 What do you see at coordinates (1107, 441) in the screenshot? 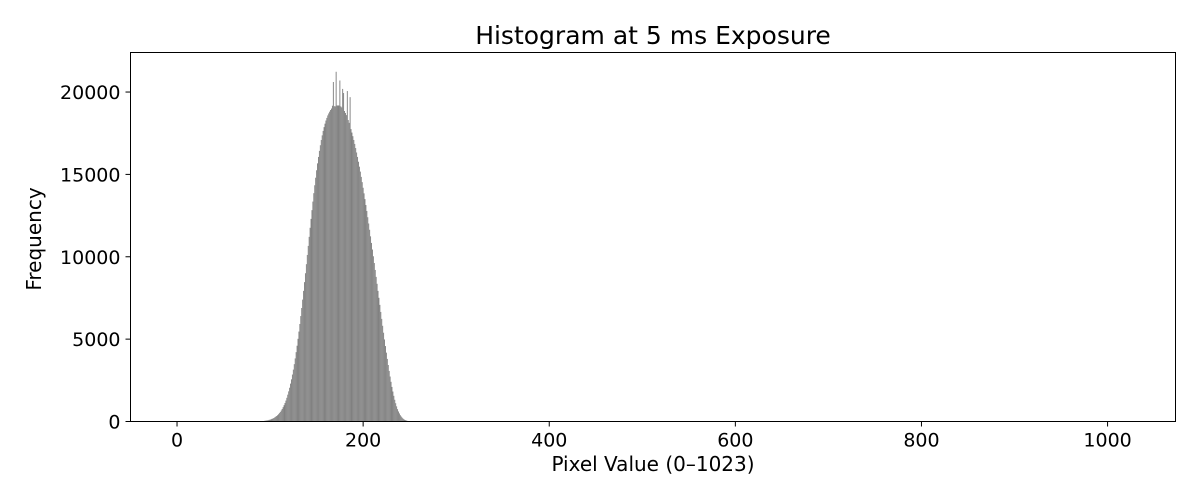
I see `x-tick-label: 1000` at bounding box center [1107, 441].